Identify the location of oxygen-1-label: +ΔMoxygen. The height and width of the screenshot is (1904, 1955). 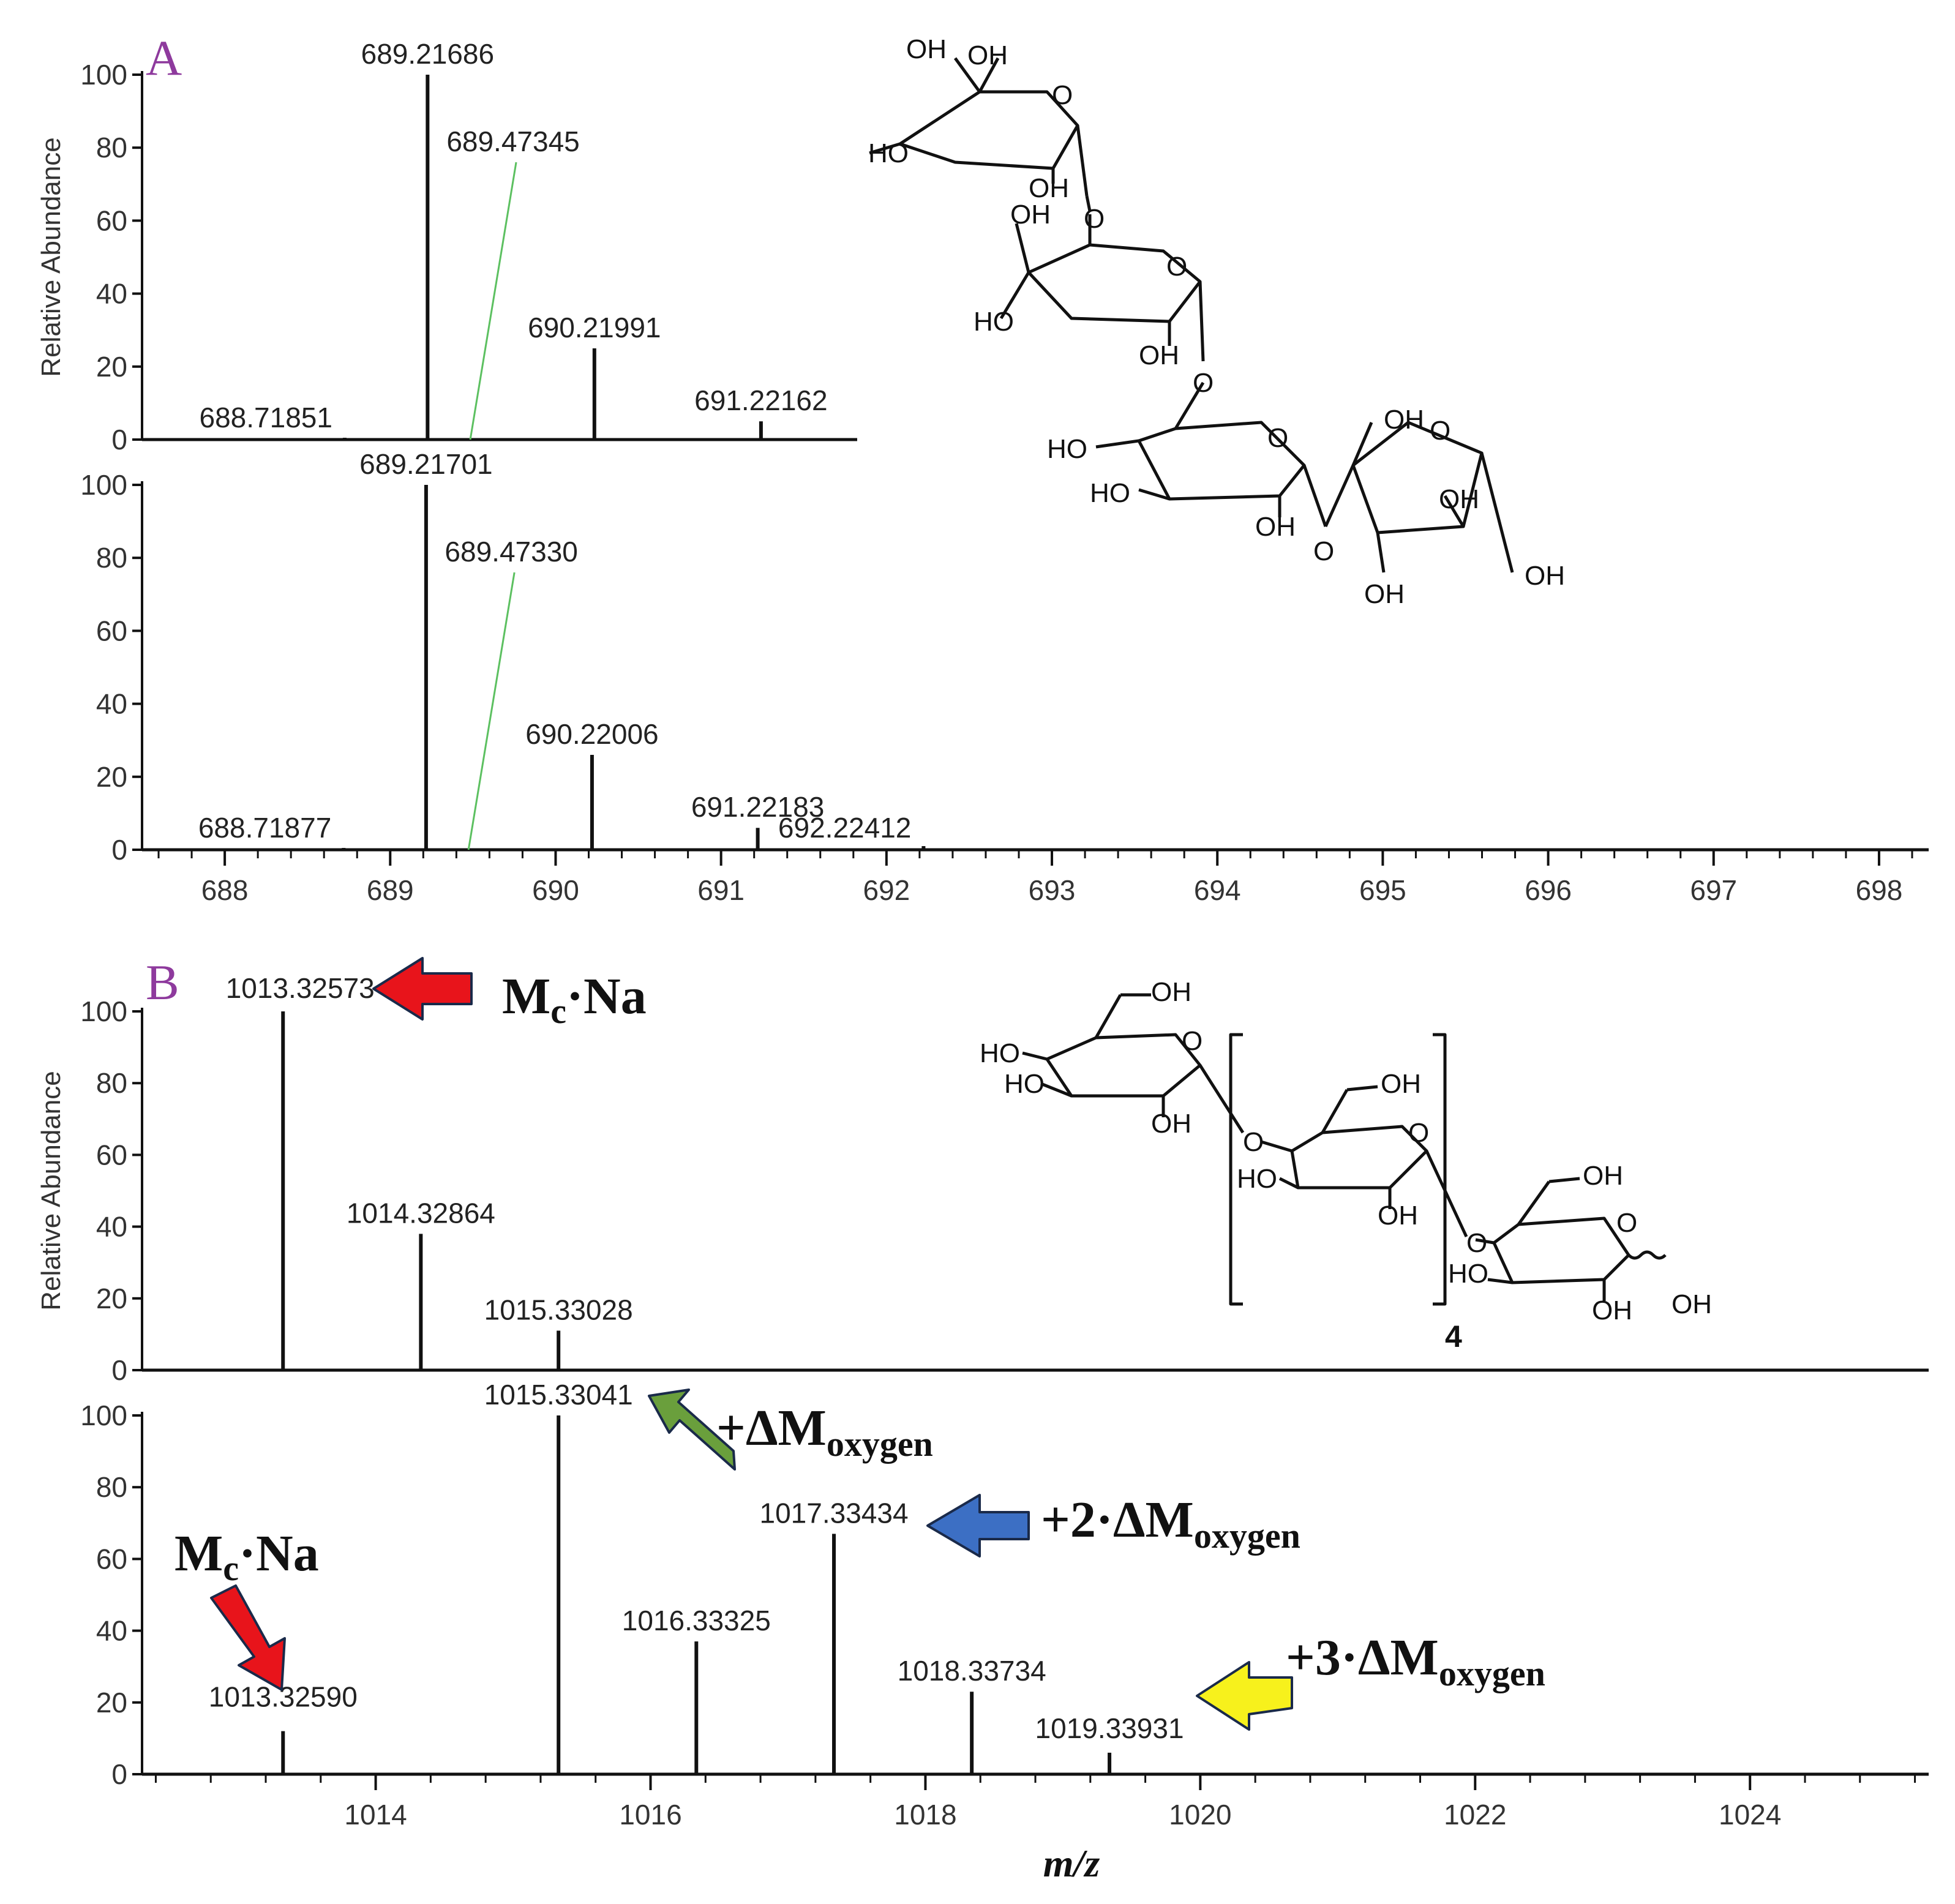
(825, 1432).